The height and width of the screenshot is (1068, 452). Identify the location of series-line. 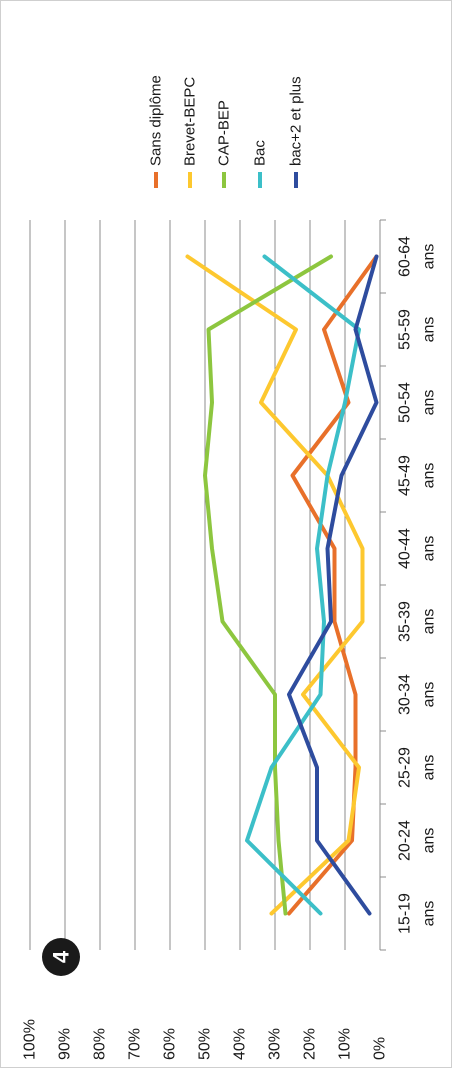
(333, 585).